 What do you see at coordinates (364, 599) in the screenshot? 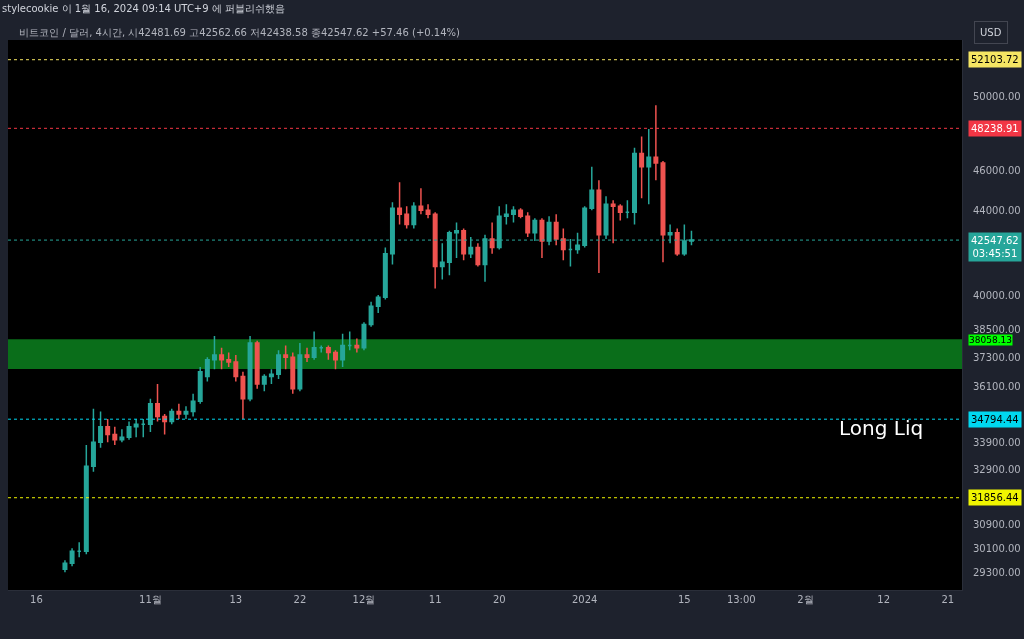
I see `x-tick-label: 12월` at bounding box center [364, 599].